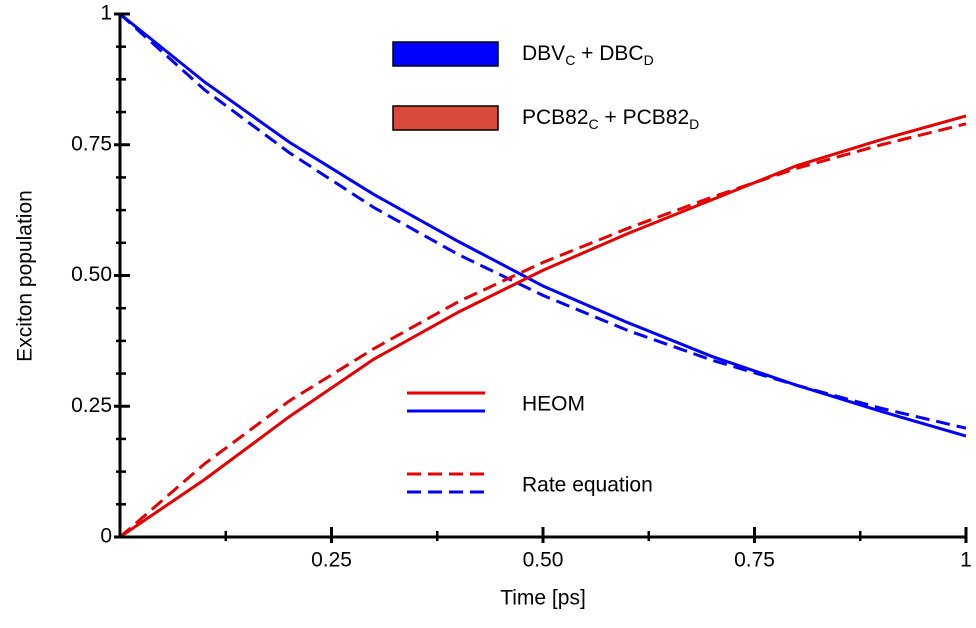 This screenshot has height=628, width=976. I want to click on legend-label-part: + PCB82, so click(644, 117).